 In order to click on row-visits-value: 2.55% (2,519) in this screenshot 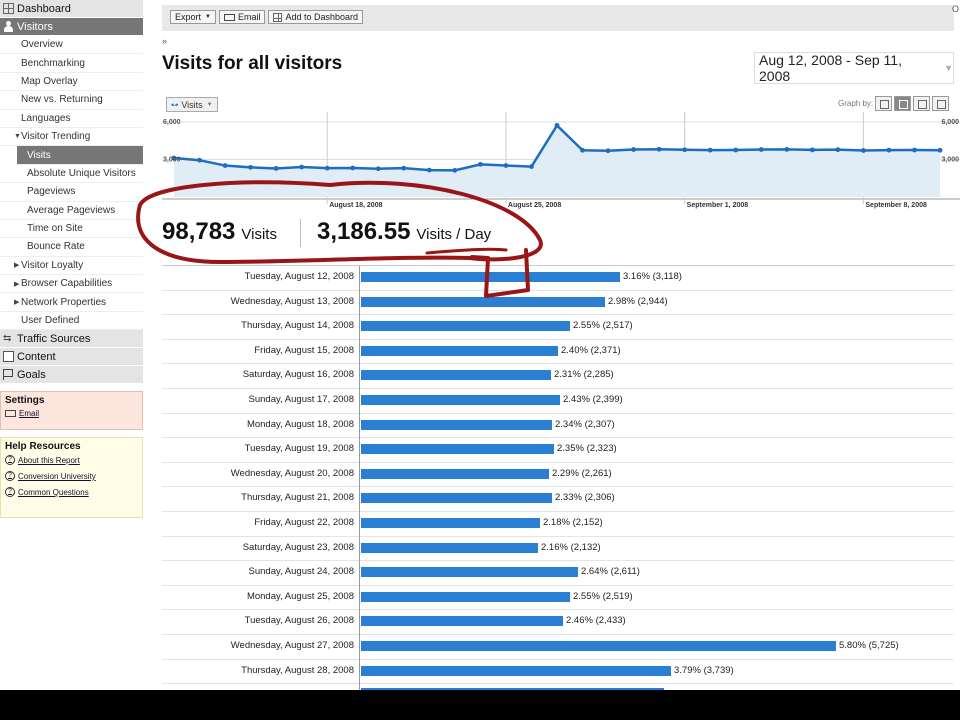, I will do `click(603, 596)`.